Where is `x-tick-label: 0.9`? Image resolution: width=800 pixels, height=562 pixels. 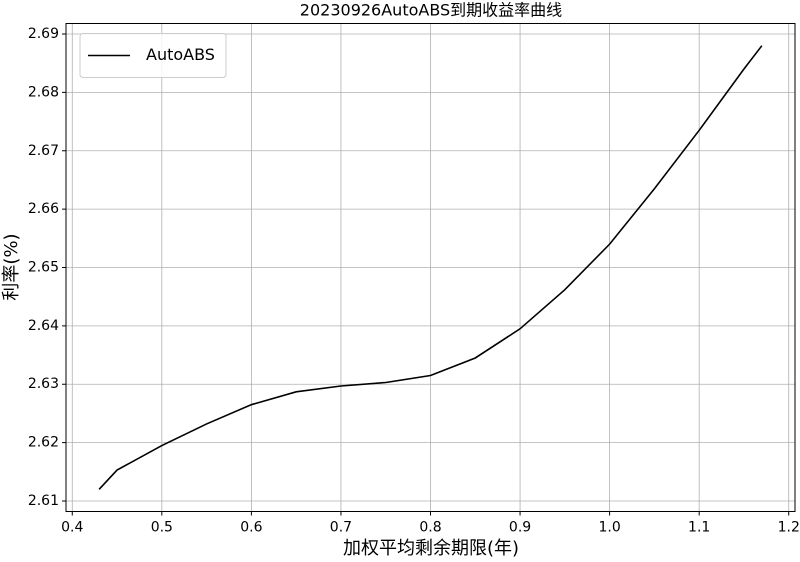 x-tick-label: 0.9 is located at coordinates (520, 528).